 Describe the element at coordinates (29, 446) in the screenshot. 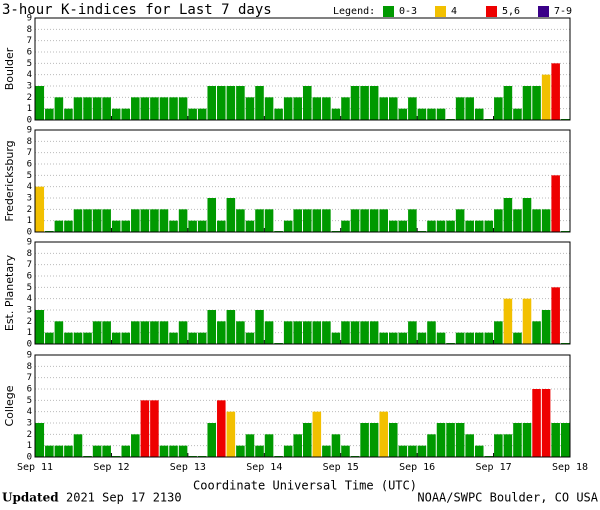

I see `y-tick-label: 1` at that location.